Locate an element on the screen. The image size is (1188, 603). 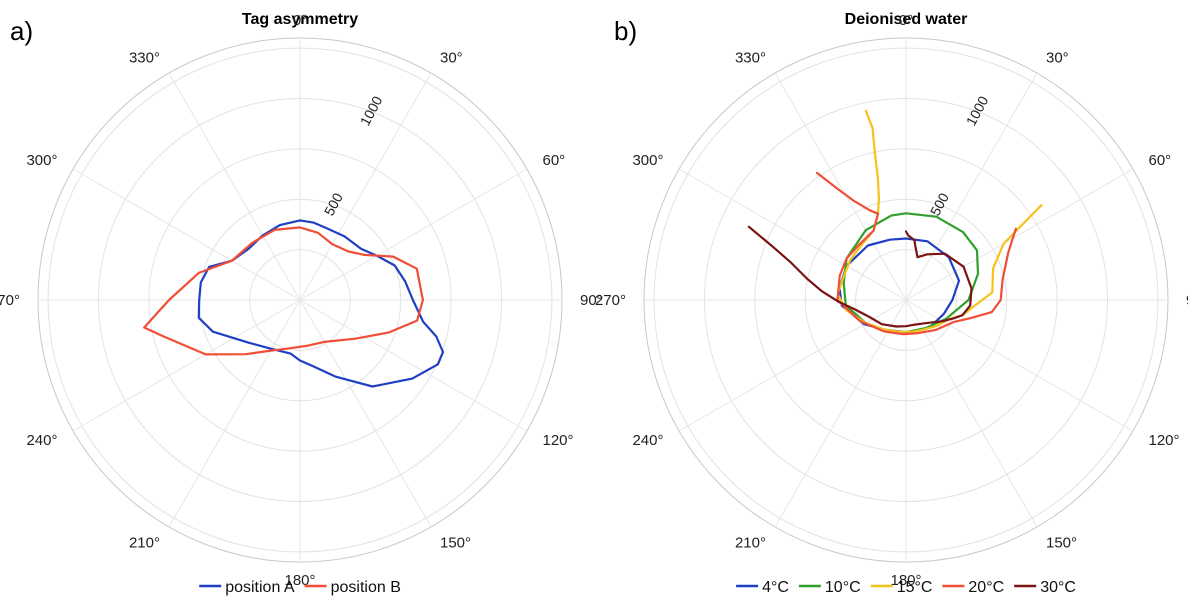
legend-label: 30°C is located at coordinates (1058, 587).